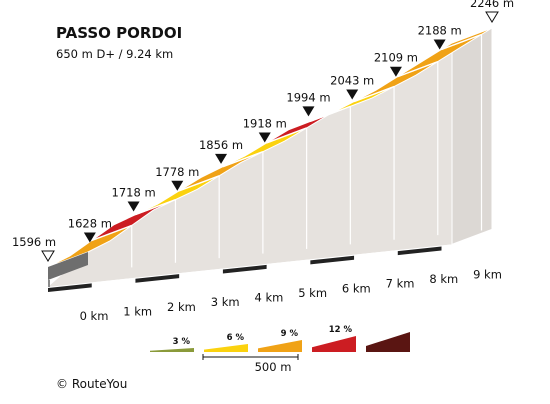 This screenshot has width=550, height=404. I want to click on elevation-label: 2109 m, so click(396, 58).